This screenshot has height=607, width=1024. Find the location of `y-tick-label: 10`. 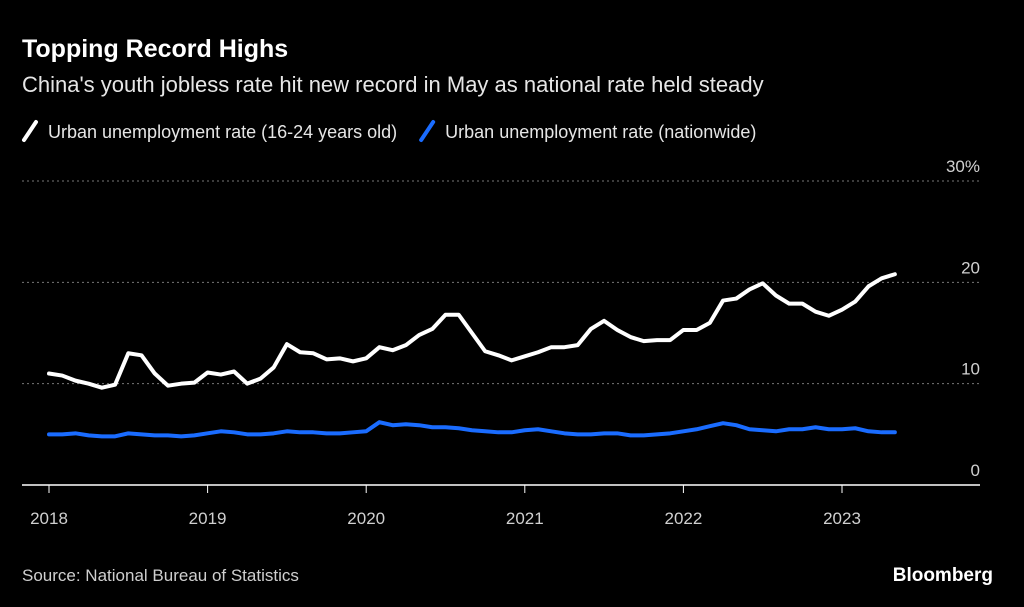

y-tick-label: 10 is located at coordinates (970, 369).